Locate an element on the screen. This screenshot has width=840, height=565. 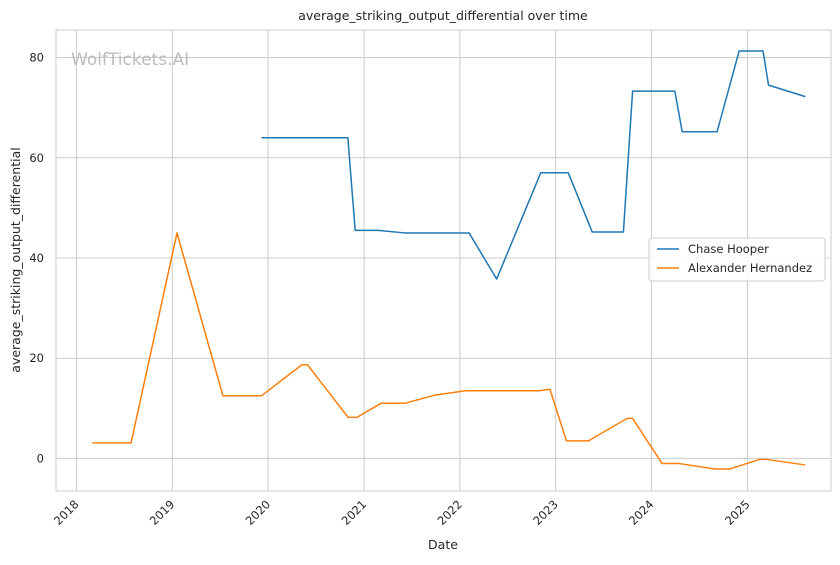
y-tick-label: 0 is located at coordinates (40, 458).